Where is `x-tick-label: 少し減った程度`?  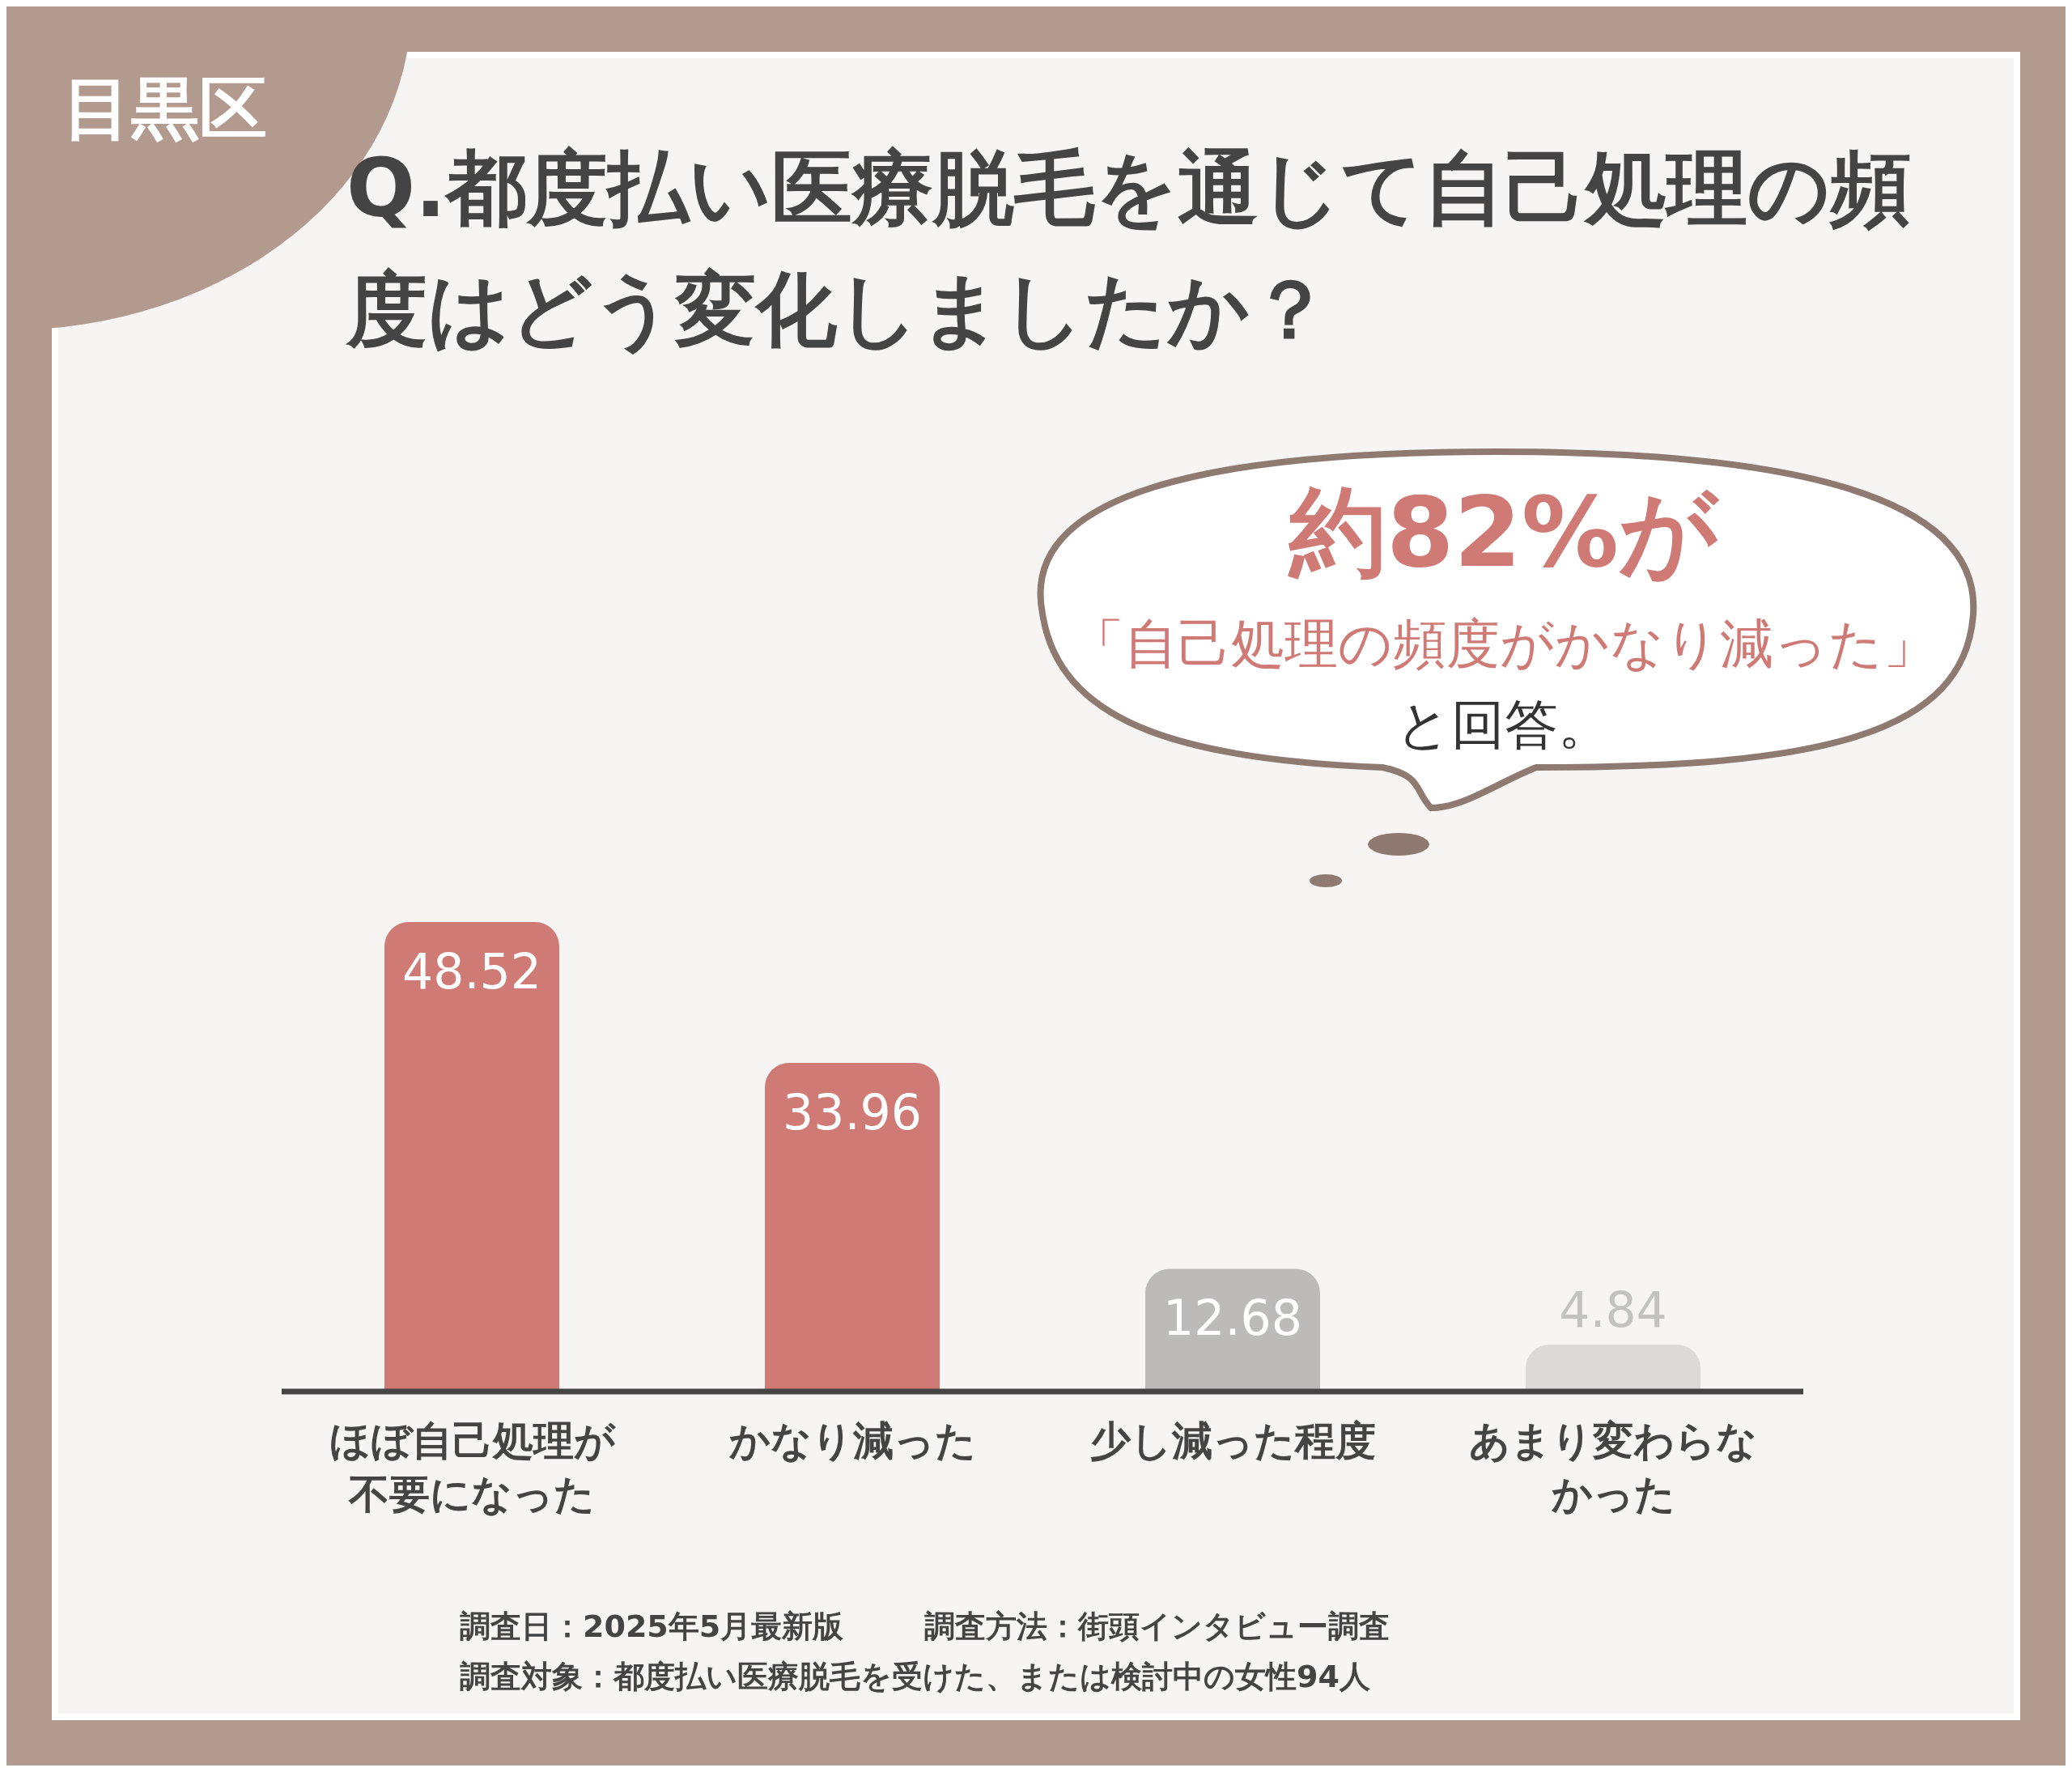 x-tick-label: 少し減った程度 is located at coordinates (1233, 1442).